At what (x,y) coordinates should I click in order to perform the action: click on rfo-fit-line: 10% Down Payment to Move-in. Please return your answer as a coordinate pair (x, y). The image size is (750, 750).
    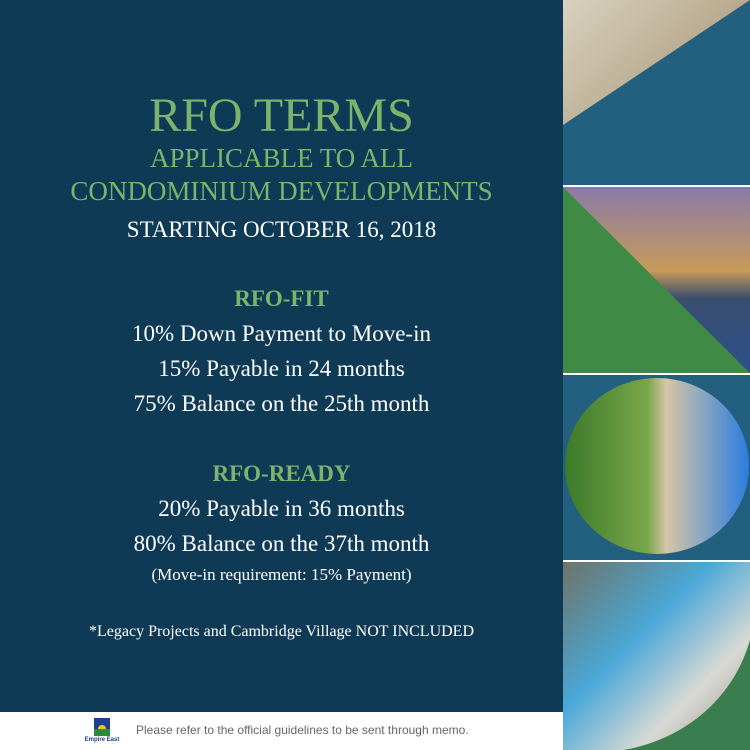
    Looking at the image, I should click on (281, 333).